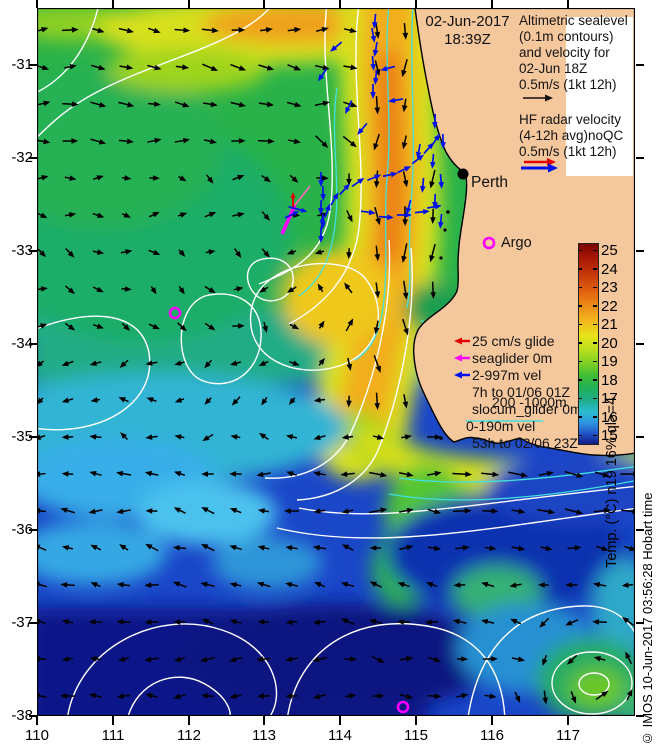 This screenshot has height=750, width=660. What do you see at coordinates (22, 157) in the screenshot?
I see `y-axis-label: -32` at bounding box center [22, 157].